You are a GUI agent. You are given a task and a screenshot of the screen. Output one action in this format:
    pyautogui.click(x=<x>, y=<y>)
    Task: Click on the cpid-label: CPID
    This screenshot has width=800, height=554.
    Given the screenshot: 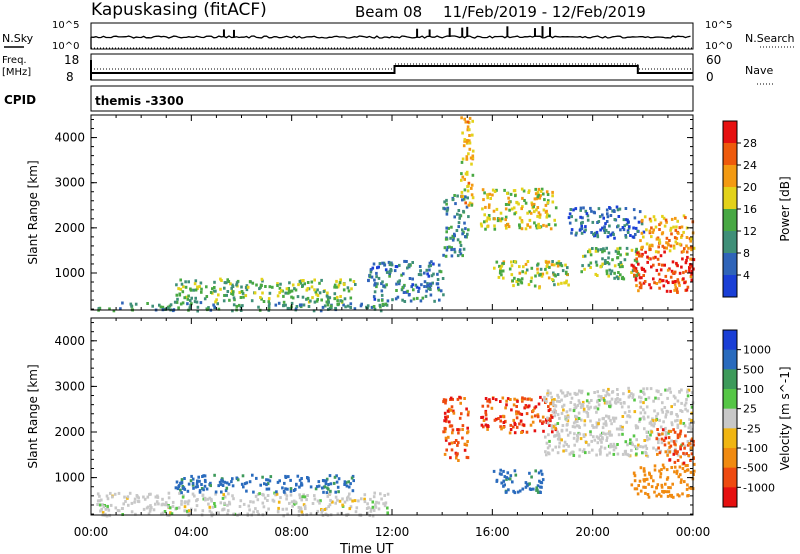 What is the action you would take?
    pyautogui.click(x=20, y=100)
    